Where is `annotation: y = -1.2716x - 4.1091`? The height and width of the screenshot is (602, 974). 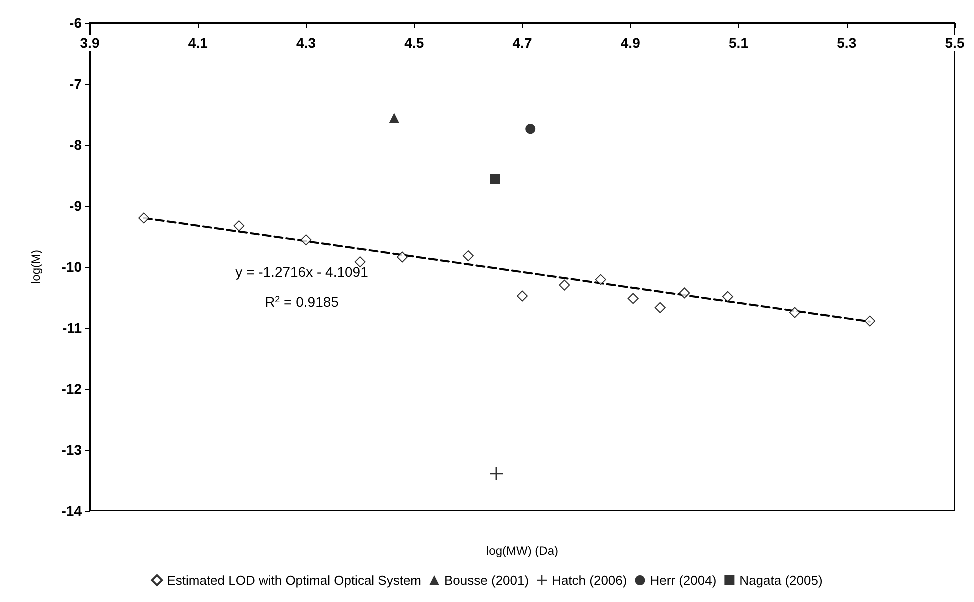 annotation: y = -1.2716x - 4.1091 is located at coordinates (302, 272).